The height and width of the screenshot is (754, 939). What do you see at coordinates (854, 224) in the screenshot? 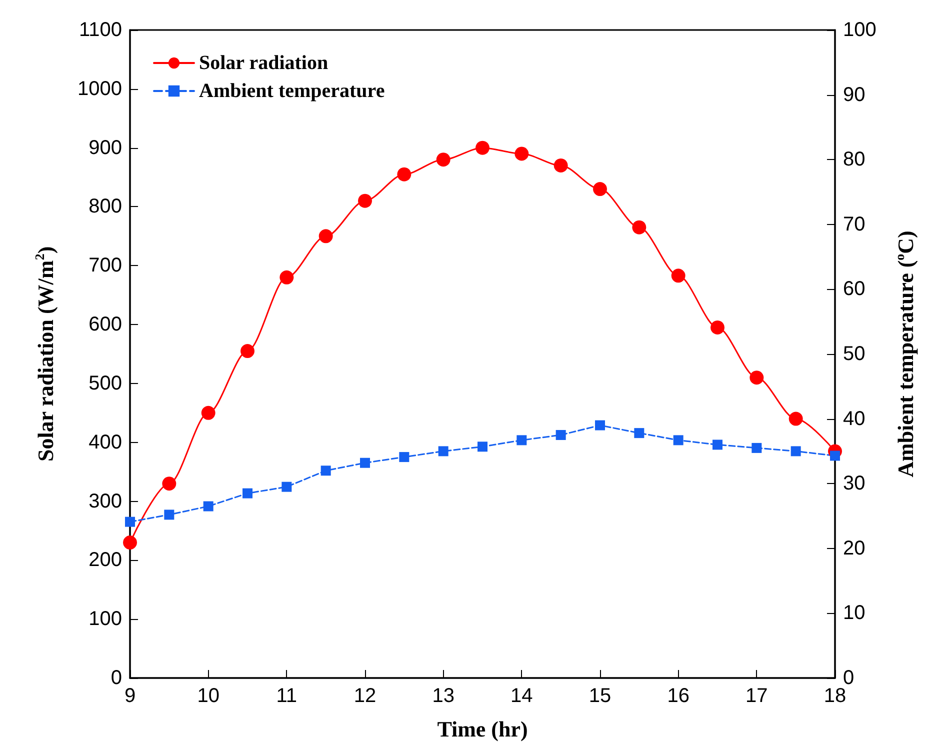
I see `y2-tick-label: 70` at bounding box center [854, 224].